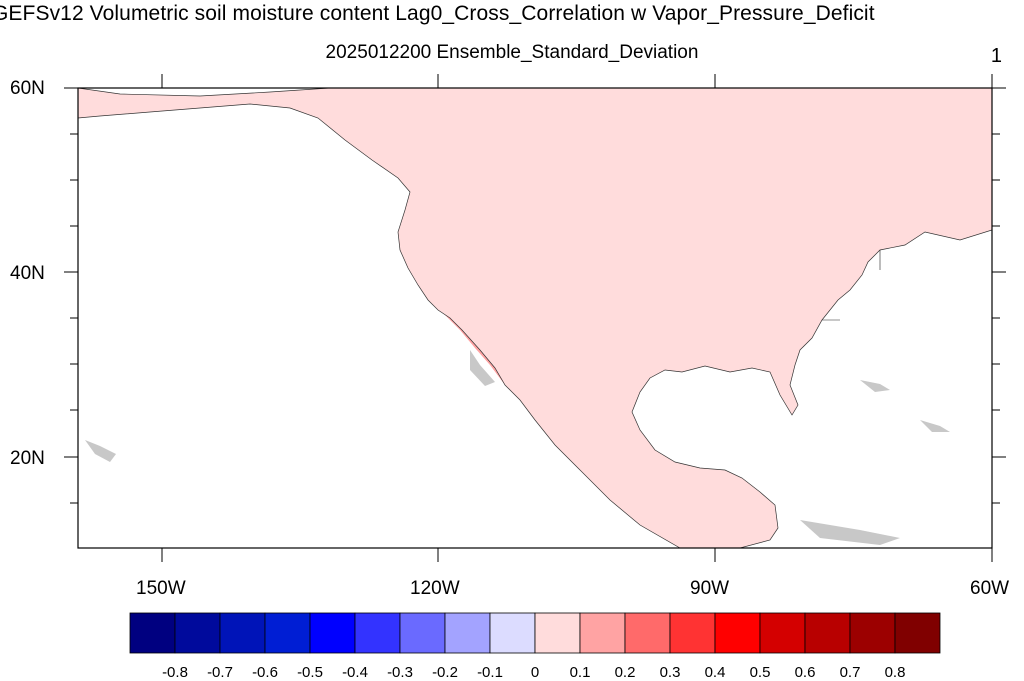 The height and width of the screenshot is (681, 1024). What do you see at coordinates (805, 672) in the screenshot?
I see `colorbar-tick-label: 0.6` at bounding box center [805, 672].